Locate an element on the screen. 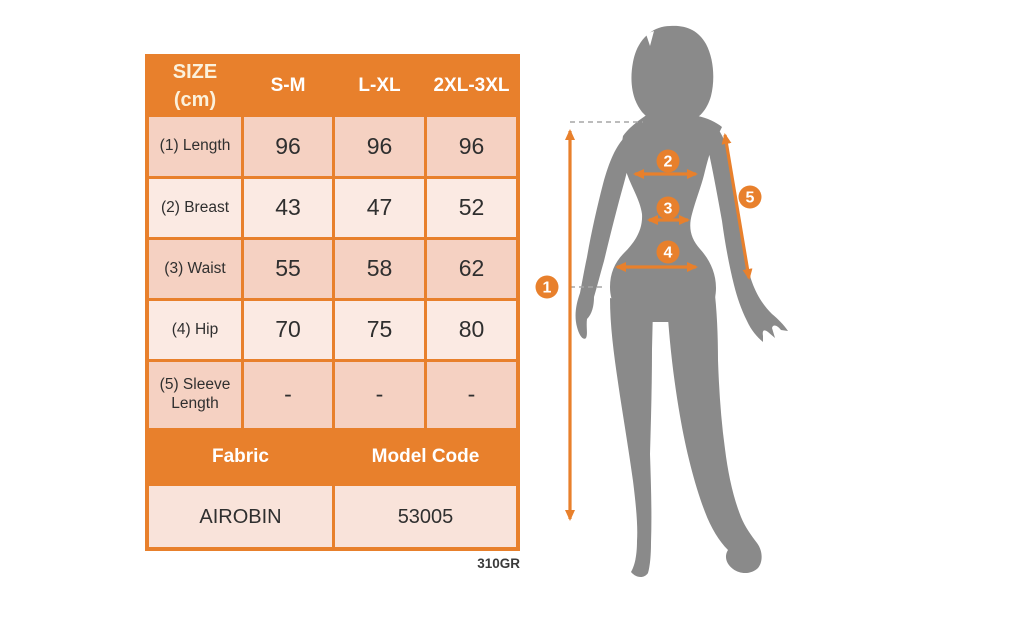  value-waist-2xl3xl: 62 is located at coordinates (471, 269).